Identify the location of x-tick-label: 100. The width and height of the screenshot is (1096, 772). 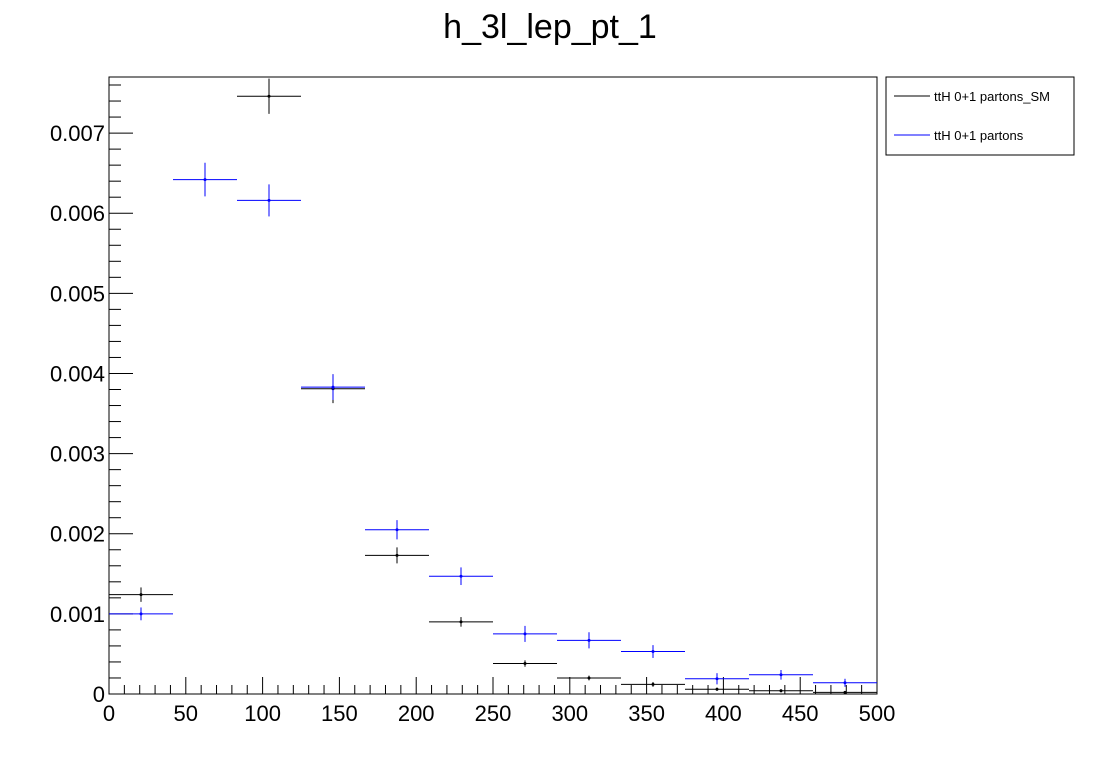
(262, 713).